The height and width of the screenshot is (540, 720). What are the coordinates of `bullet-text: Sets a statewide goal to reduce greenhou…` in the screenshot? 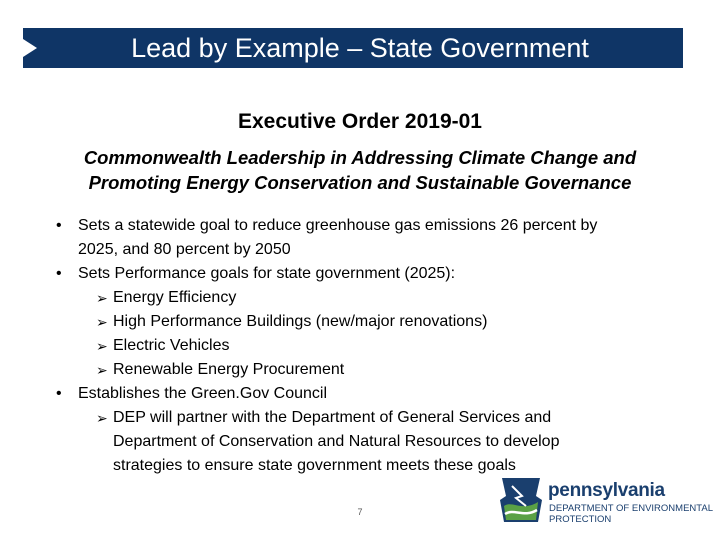 It's located at (338, 225).